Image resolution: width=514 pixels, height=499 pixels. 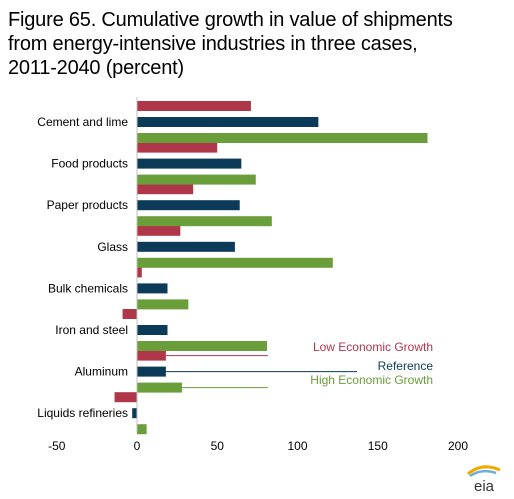 What do you see at coordinates (378, 446) in the screenshot?
I see `x-tick-label: 150` at bounding box center [378, 446].